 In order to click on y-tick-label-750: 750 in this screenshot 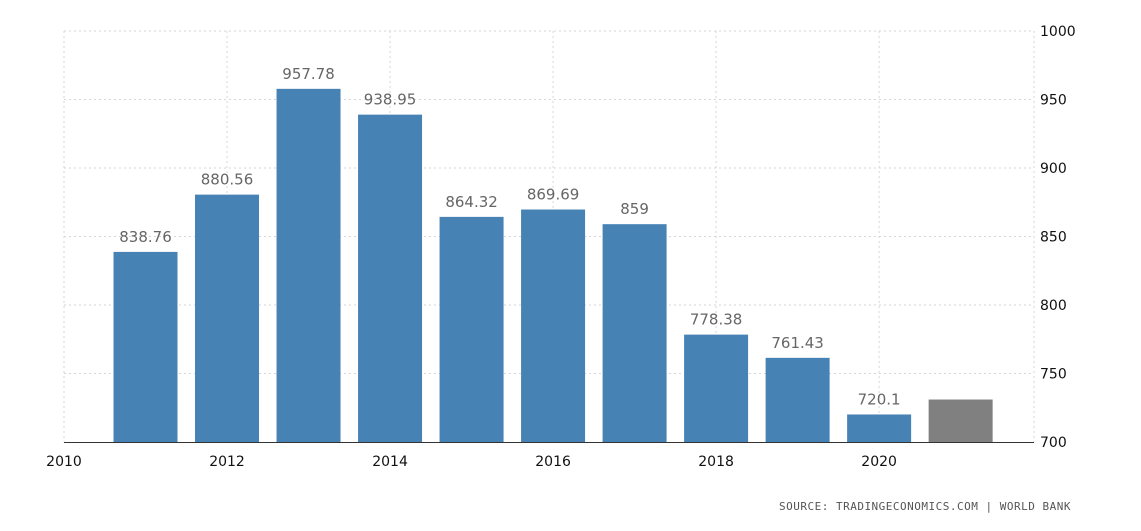, I will do `click(1053, 375)`.